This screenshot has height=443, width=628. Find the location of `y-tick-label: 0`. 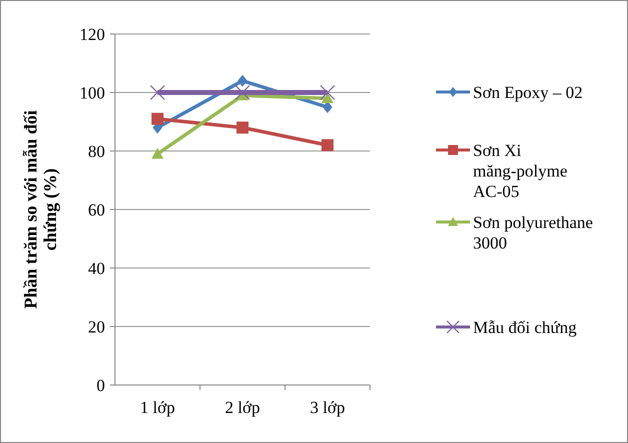

y-tick-label: 0 is located at coordinates (100, 385).